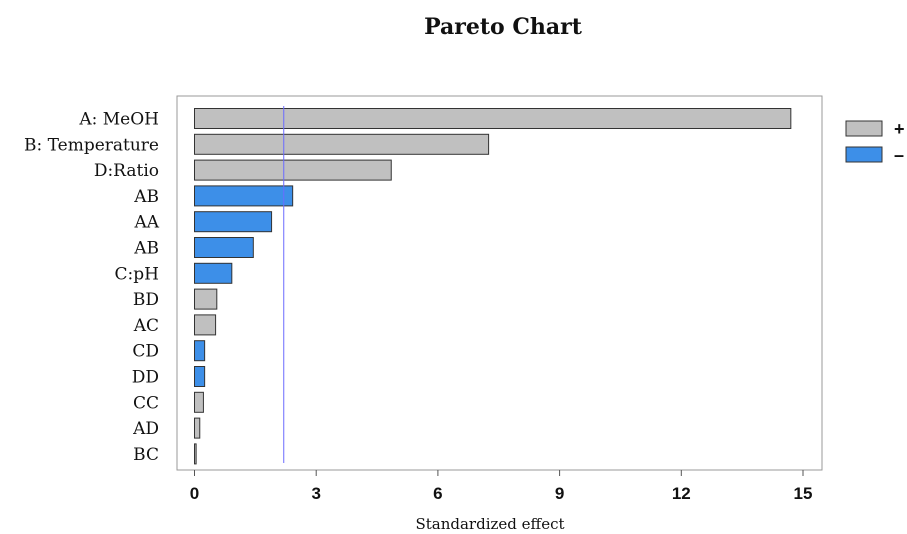  I want to click on legend-swatch-negative, so click(864, 154).